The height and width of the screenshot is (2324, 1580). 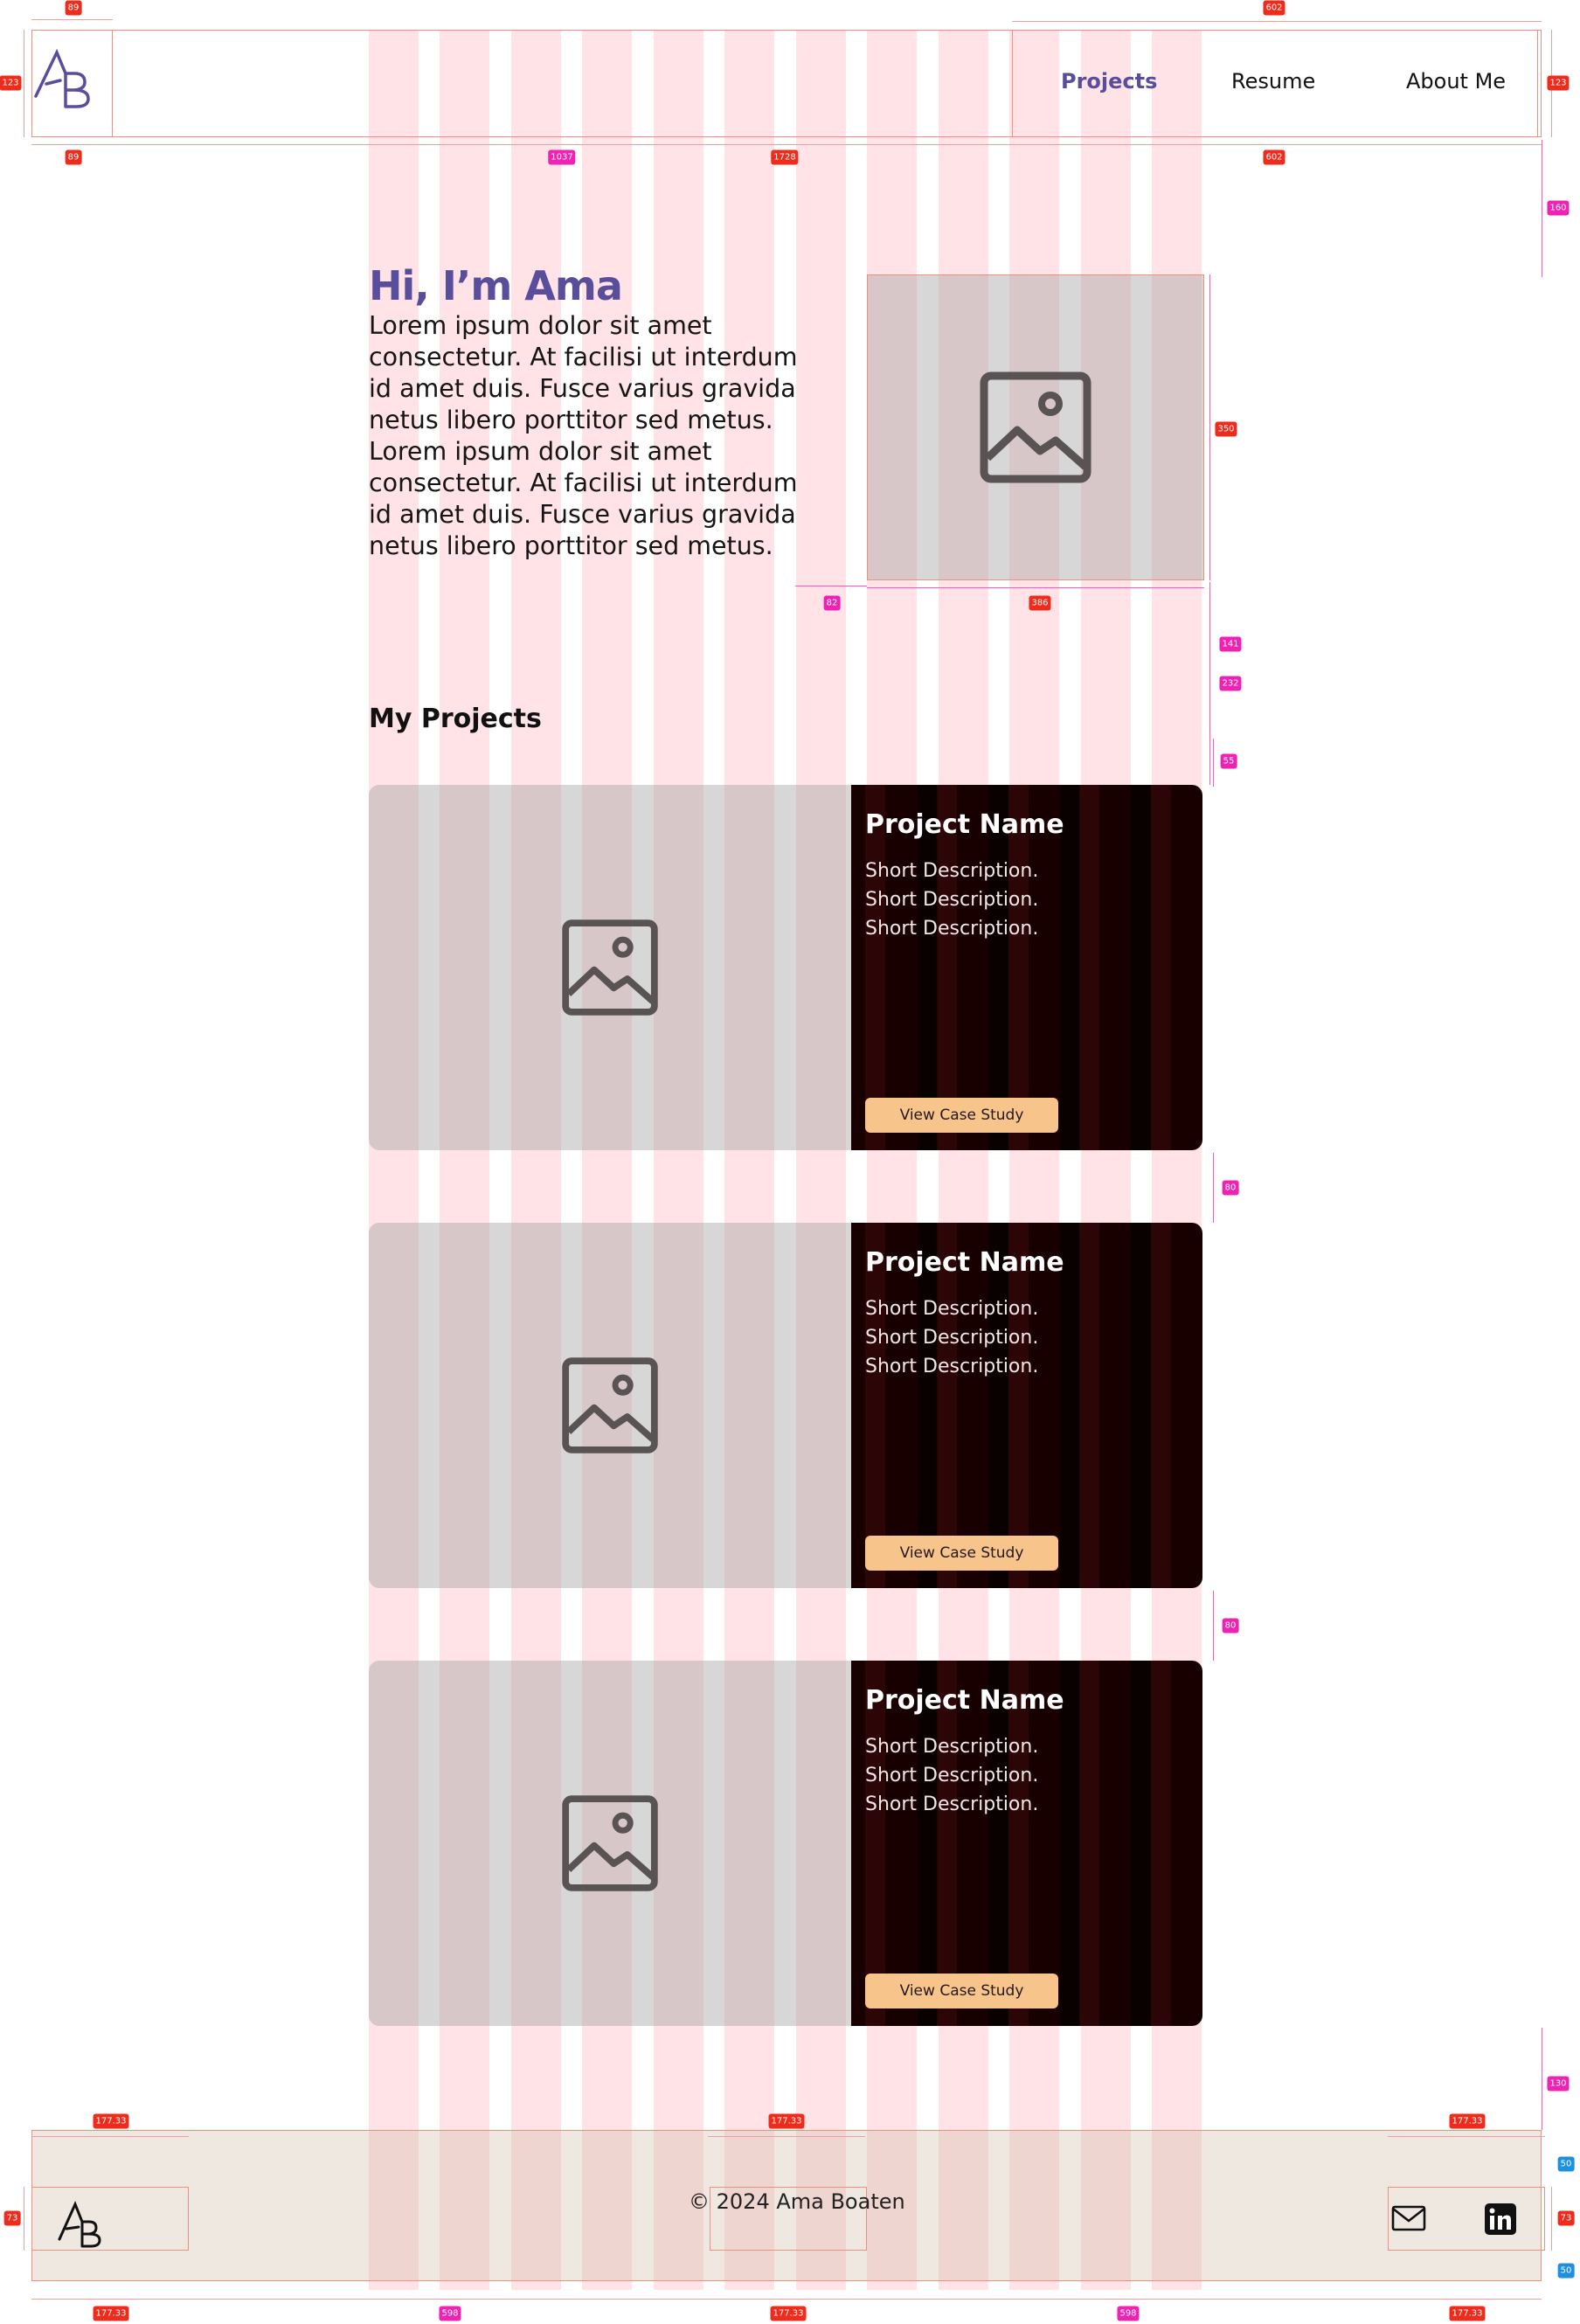 I want to click on logo, so click(x=70, y=67).